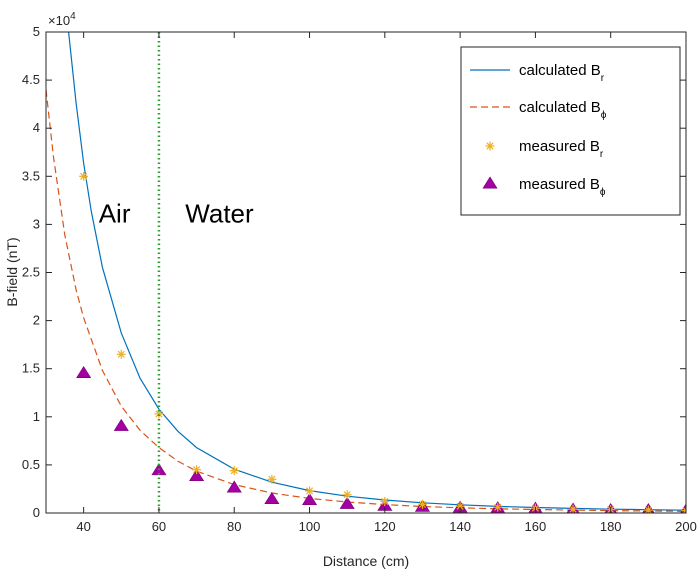  I want to click on legend-asterisk-marker, so click(490, 146).